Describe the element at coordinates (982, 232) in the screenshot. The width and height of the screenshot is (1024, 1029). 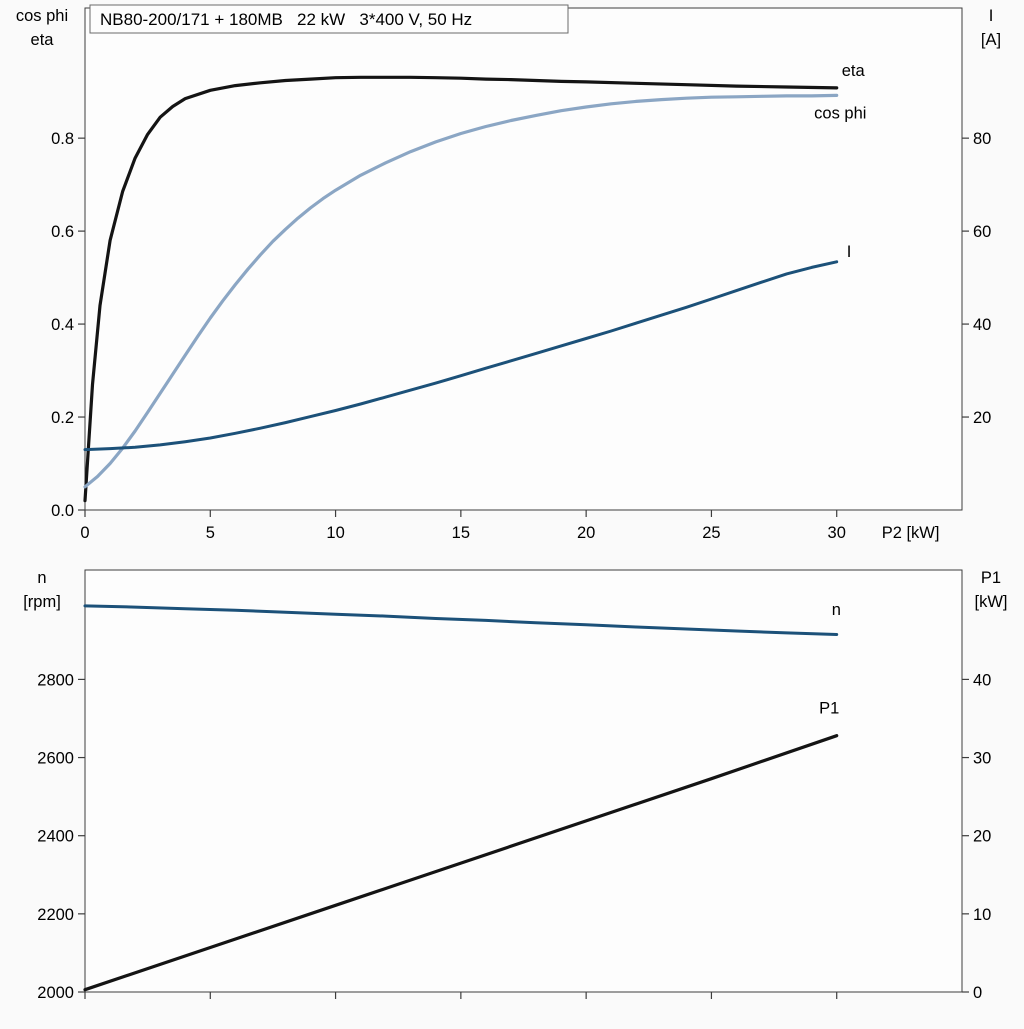
I see `right-tick-label: 60` at that location.